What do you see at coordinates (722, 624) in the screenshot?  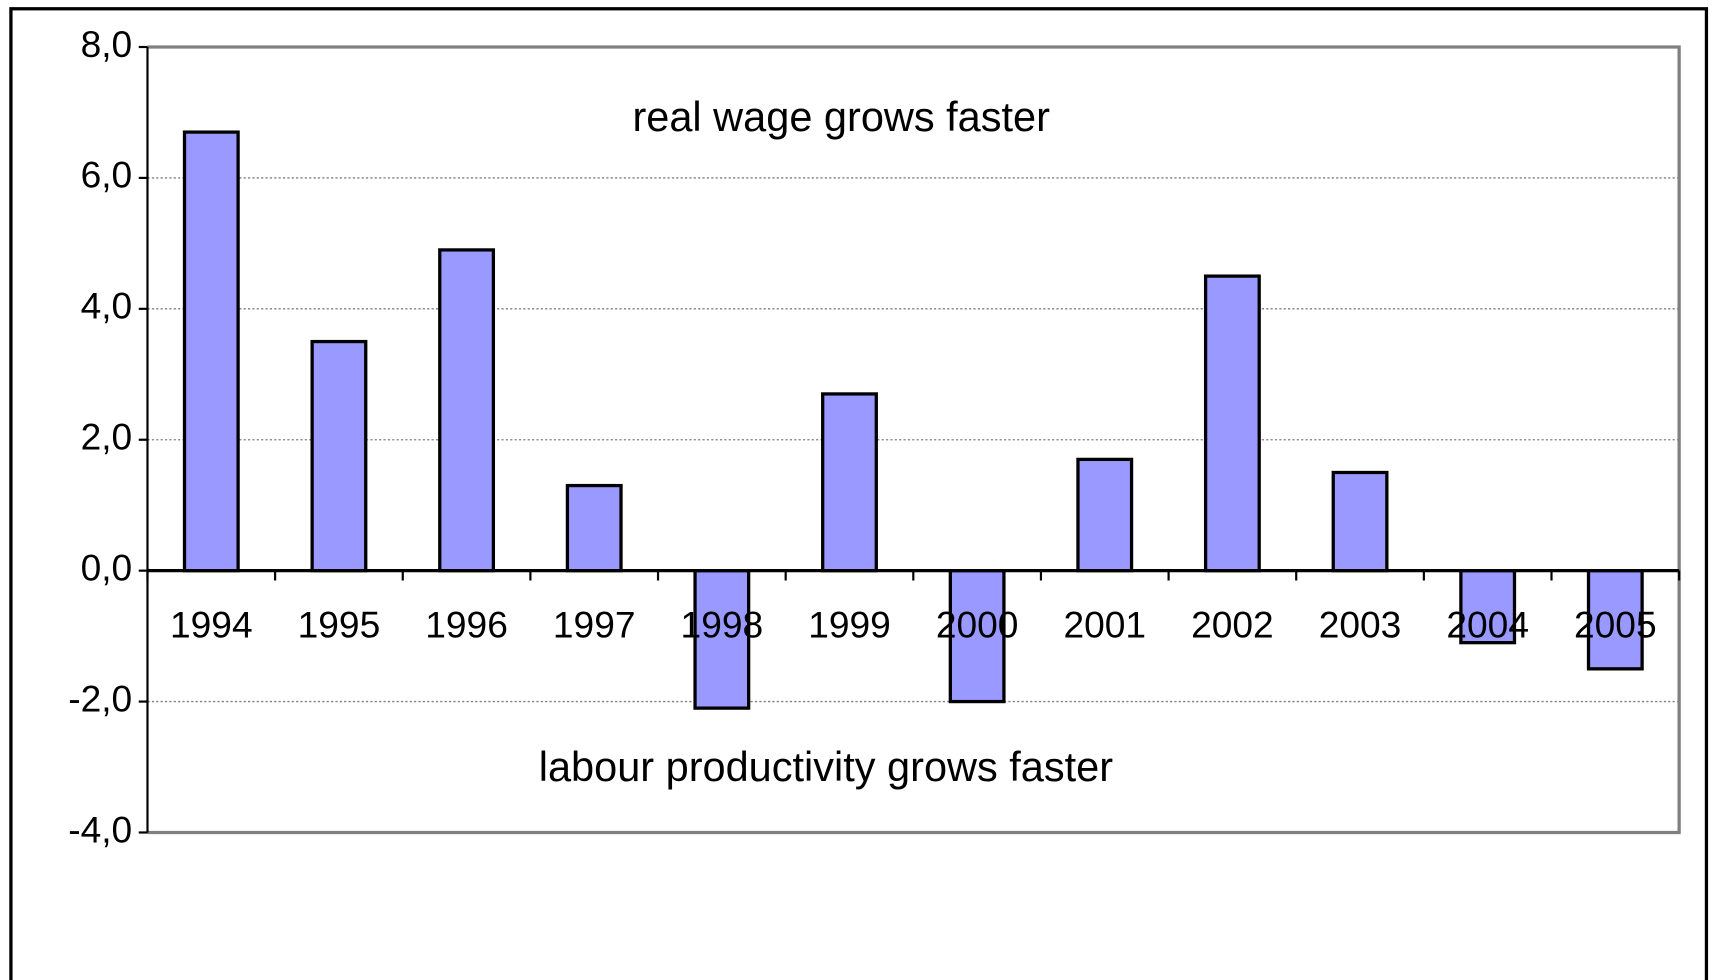 I see `x-tick-label: 1998` at bounding box center [722, 624].